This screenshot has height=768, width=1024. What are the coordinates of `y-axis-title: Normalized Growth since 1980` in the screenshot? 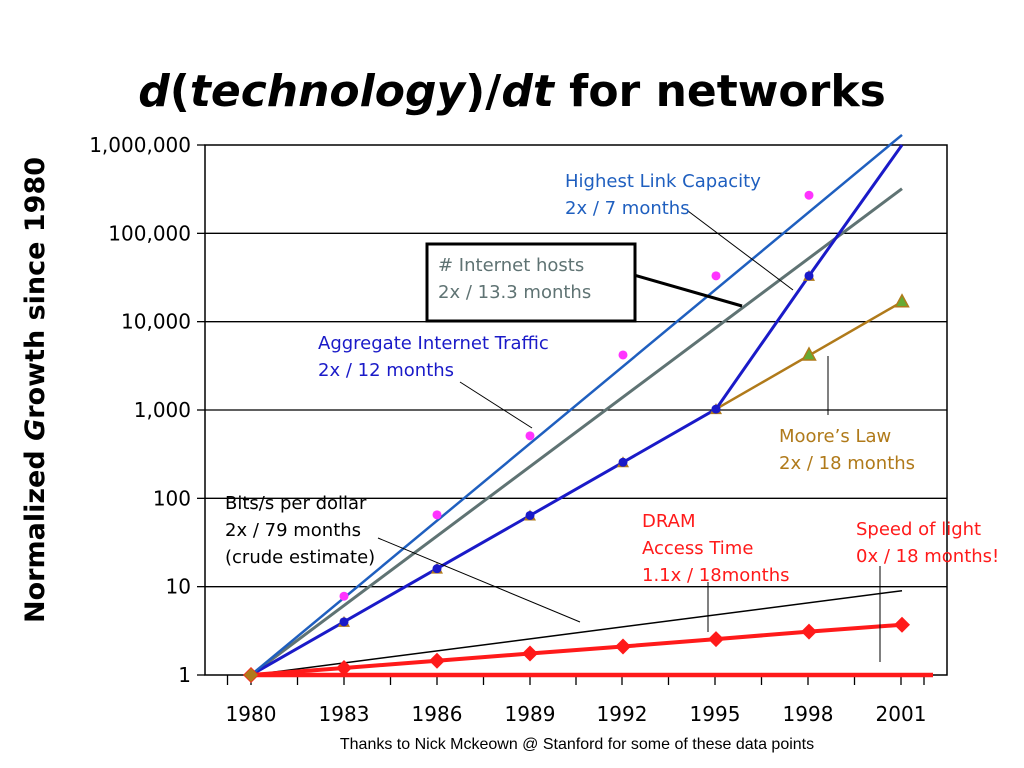 It's located at (35, 390).